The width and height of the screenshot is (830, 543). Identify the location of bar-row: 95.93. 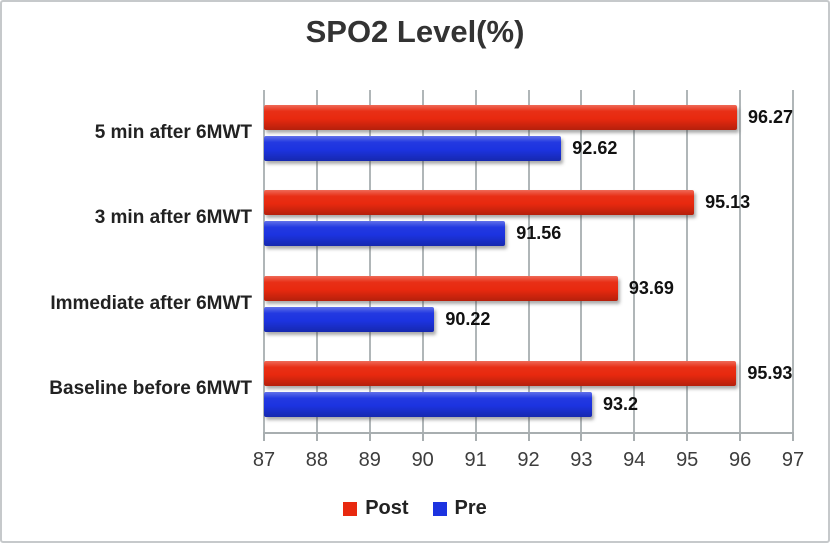
(528, 374).